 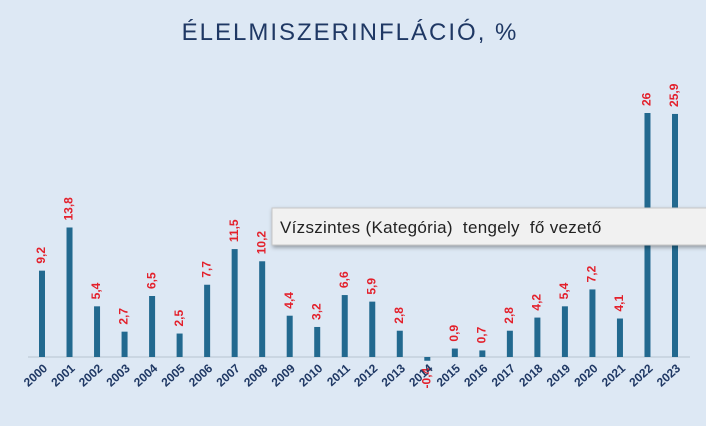 What do you see at coordinates (344, 279) in the screenshot?
I see `value-label: 6,6` at bounding box center [344, 279].